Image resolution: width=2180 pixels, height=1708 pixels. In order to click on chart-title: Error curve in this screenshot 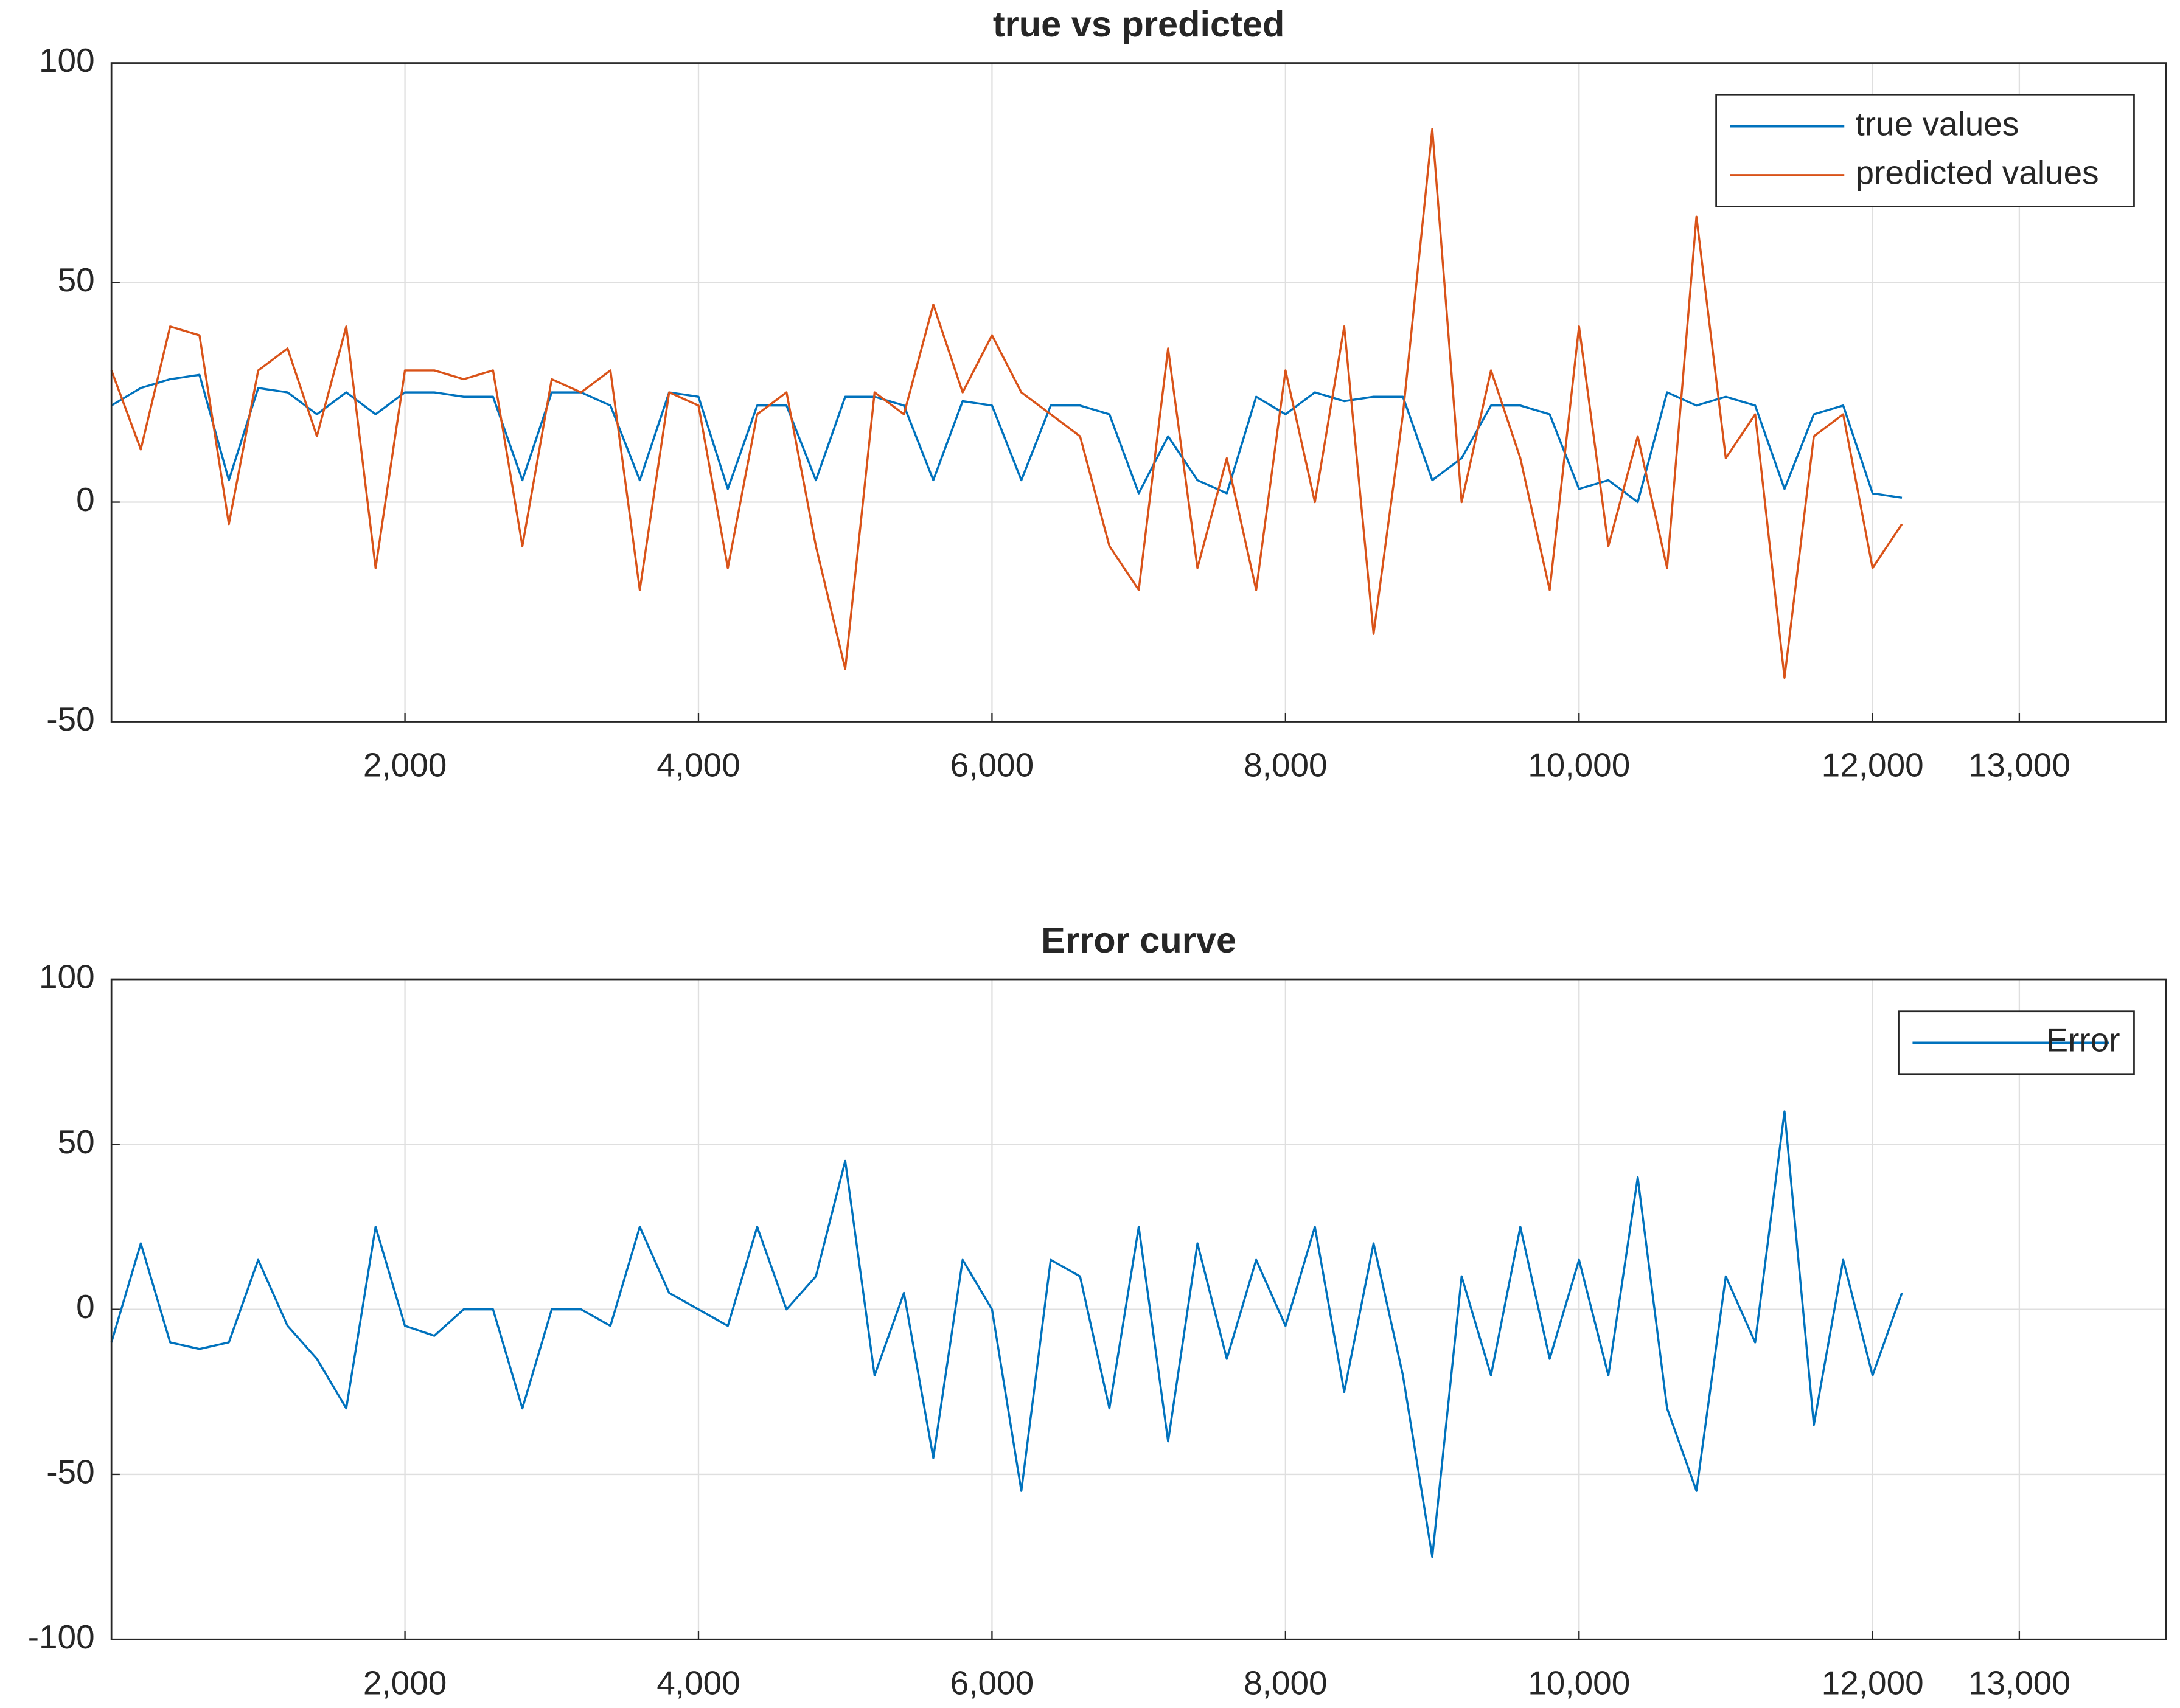, I will do `click(1138, 940)`.